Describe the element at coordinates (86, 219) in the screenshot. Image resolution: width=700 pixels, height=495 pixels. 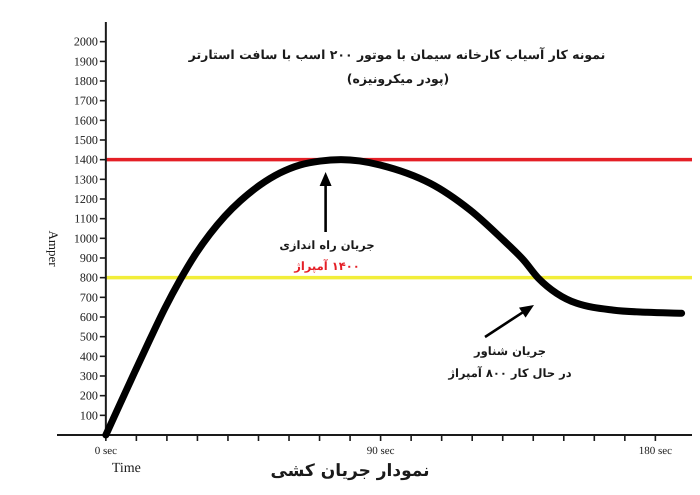
I see `y-tick-label: 1100` at that location.